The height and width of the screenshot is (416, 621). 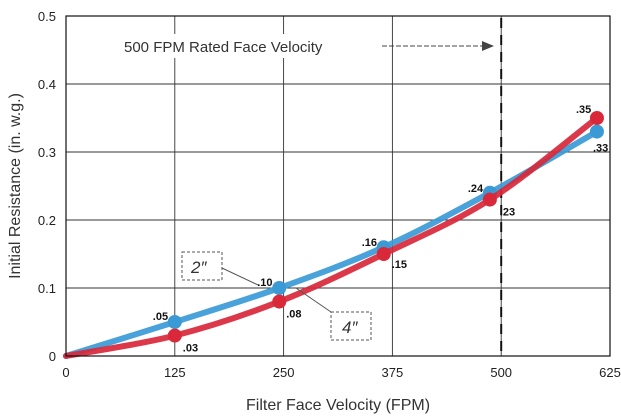 I want to click on y-tick-label: 0.2, so click(x=47, y=220).